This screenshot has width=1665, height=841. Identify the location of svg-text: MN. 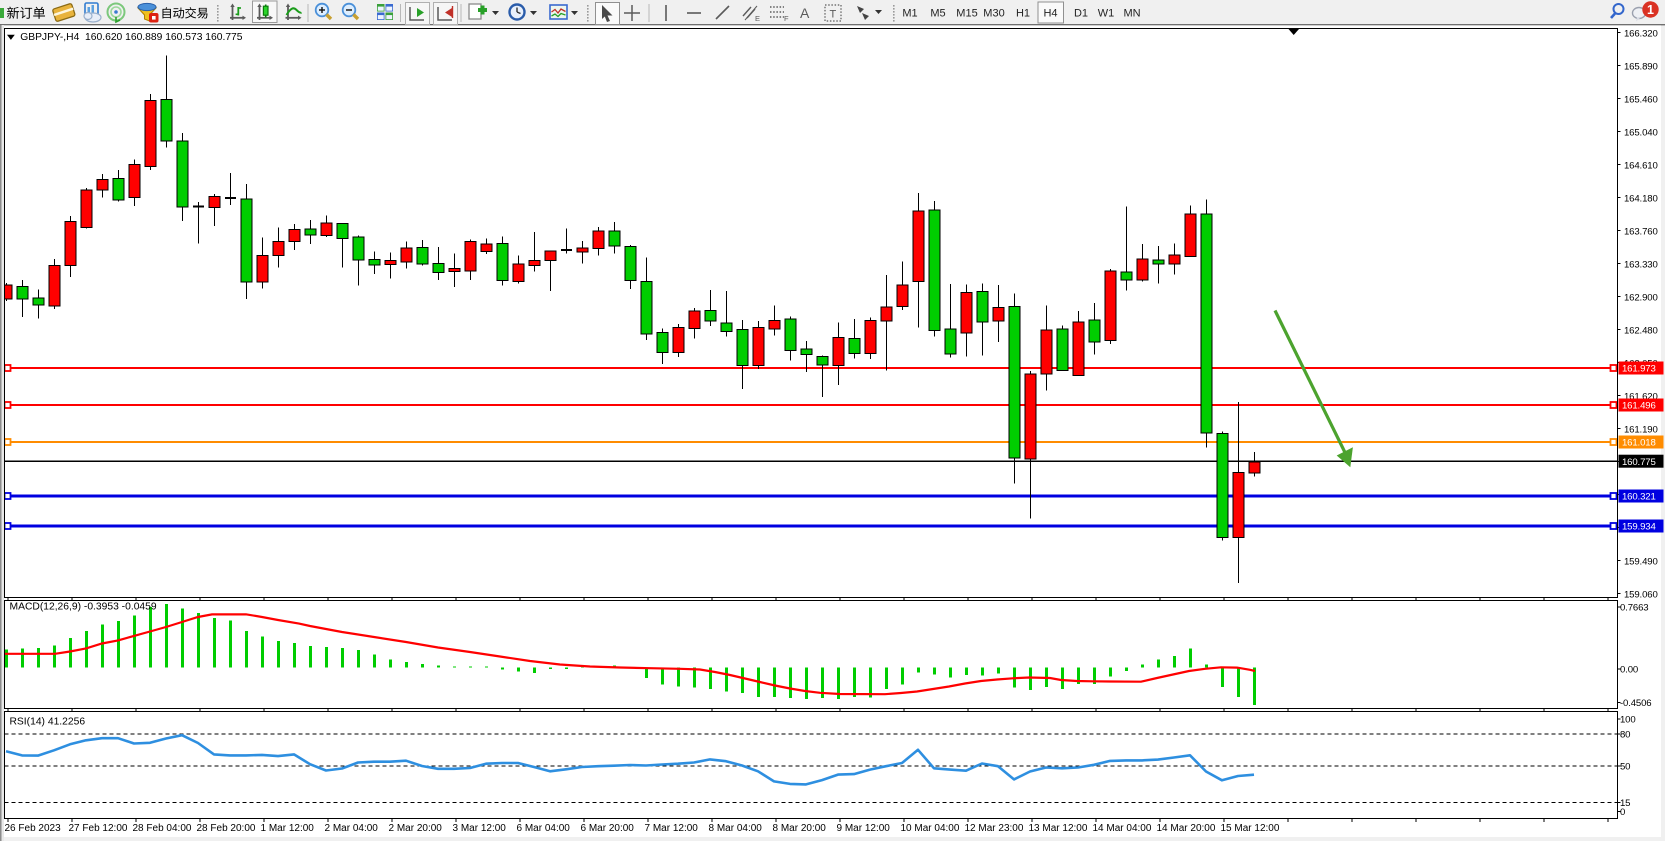
(1131, 14).